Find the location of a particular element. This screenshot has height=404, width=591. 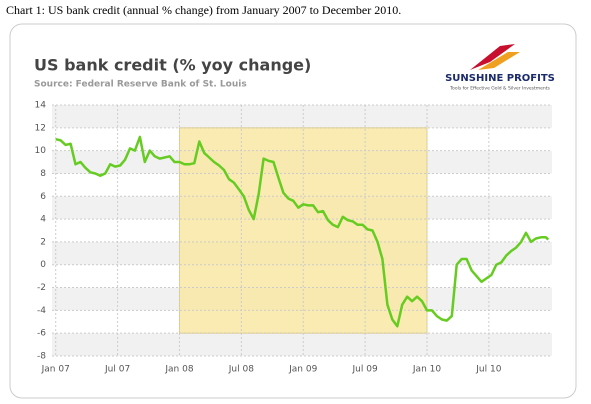

chart-title: US bank credit (% yoy change) is located at coordinates (172, 65).